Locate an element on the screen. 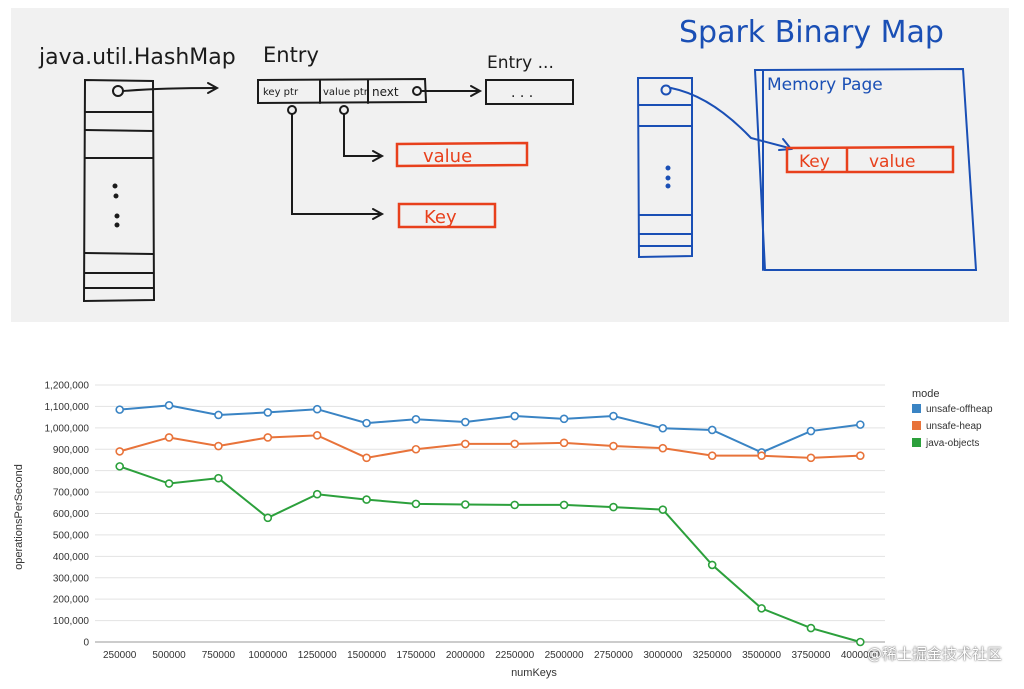 The image size is (1024, 689). key-box is located at coordinates (447, 215).